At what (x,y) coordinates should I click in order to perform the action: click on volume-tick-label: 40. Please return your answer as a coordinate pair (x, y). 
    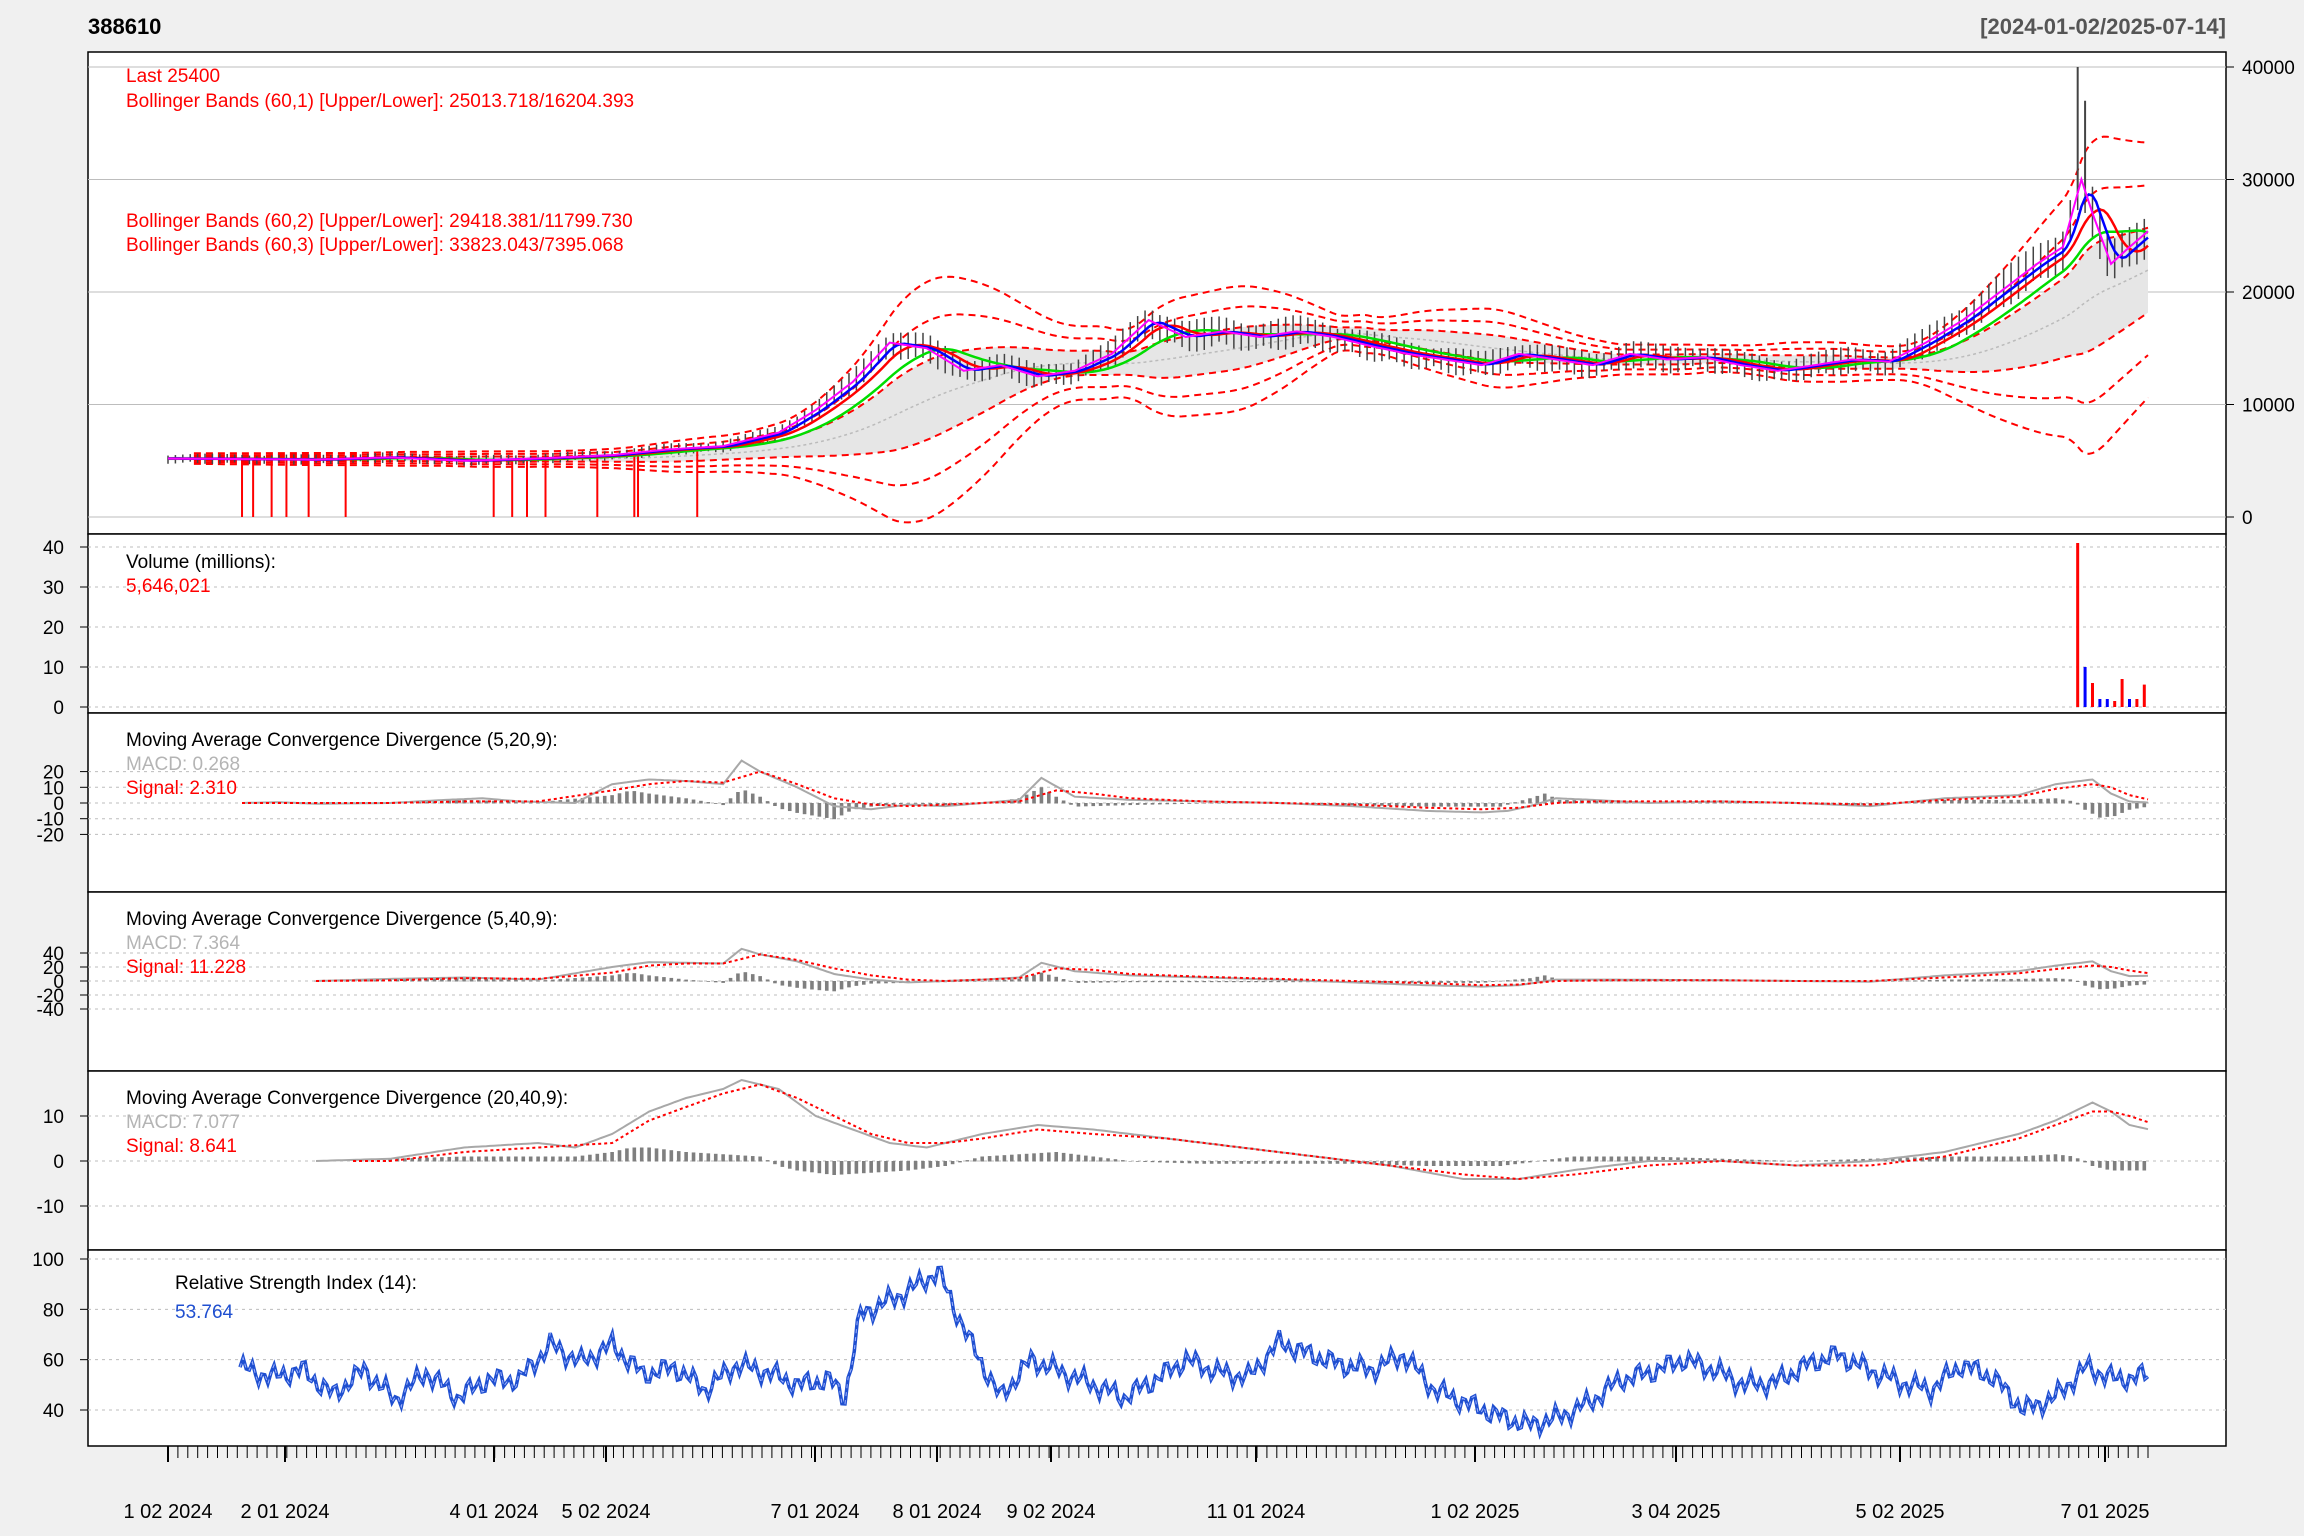
    Looking at the image, I should click on (53, 548).